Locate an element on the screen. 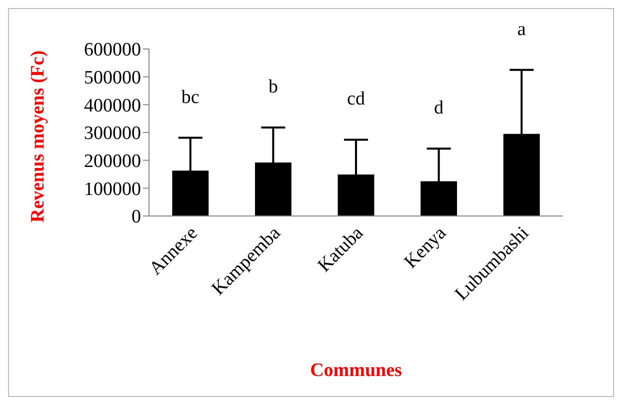 The width and height of the screenshot is (622, 405). annotation: d is located at coordinates (439, 108).